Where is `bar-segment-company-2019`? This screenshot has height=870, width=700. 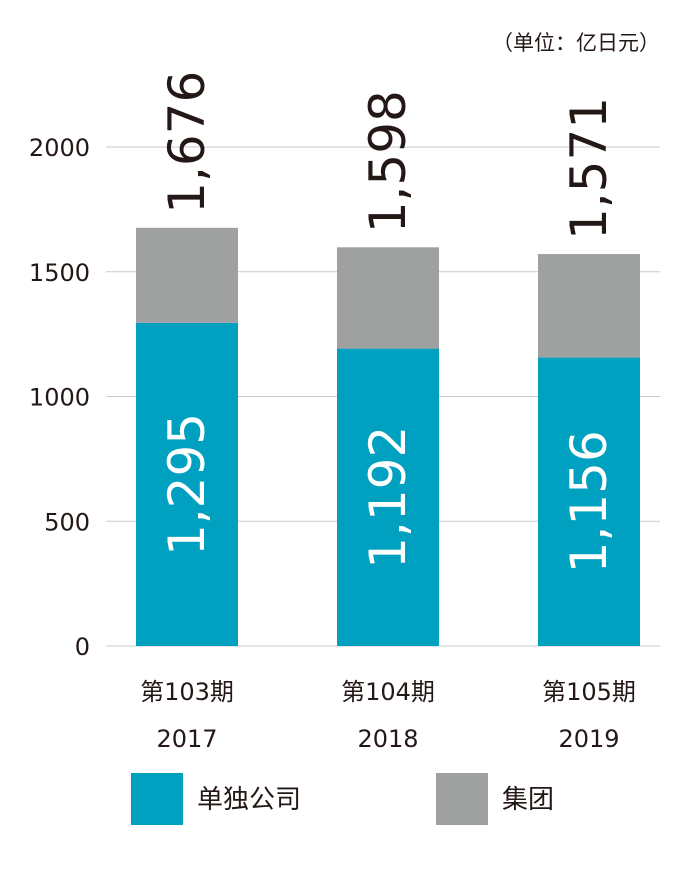 bar-segment-company-2019 is located at coordinates (589, 501).